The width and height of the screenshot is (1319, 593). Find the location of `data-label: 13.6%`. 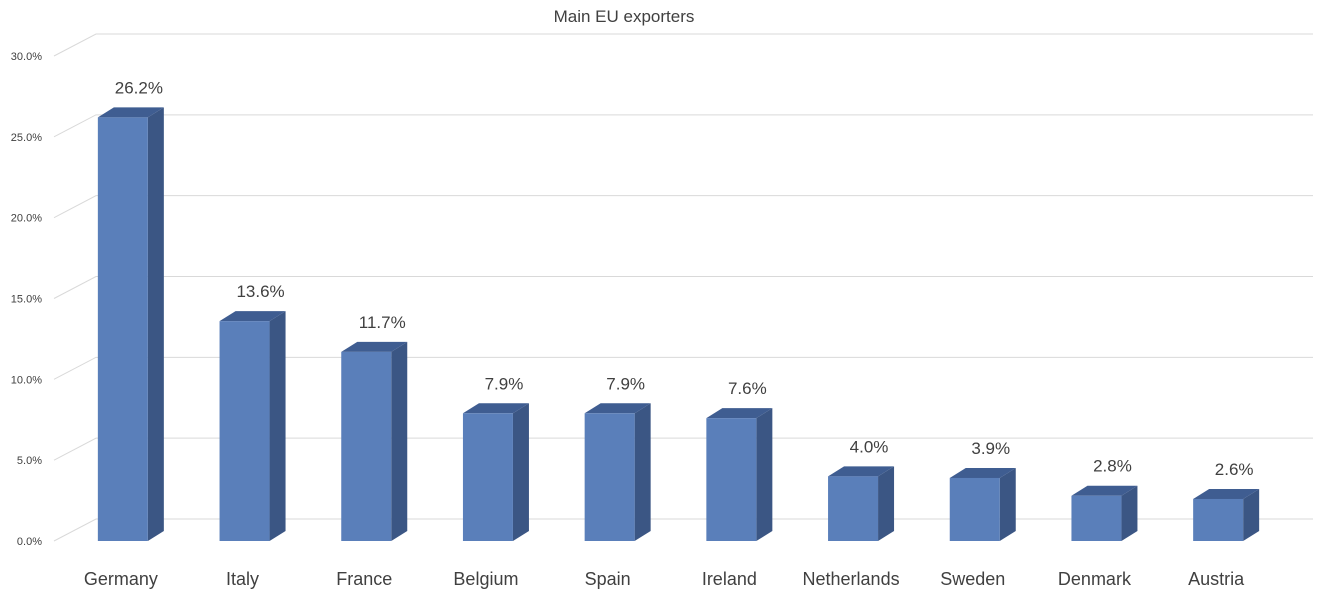

data-label: 13.6% is located at coordinates (260, 291).